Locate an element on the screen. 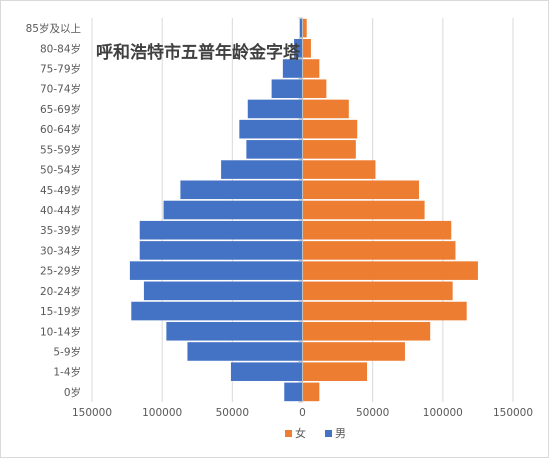  category-label: 55-59岁 is located at coordinates (60, 149).